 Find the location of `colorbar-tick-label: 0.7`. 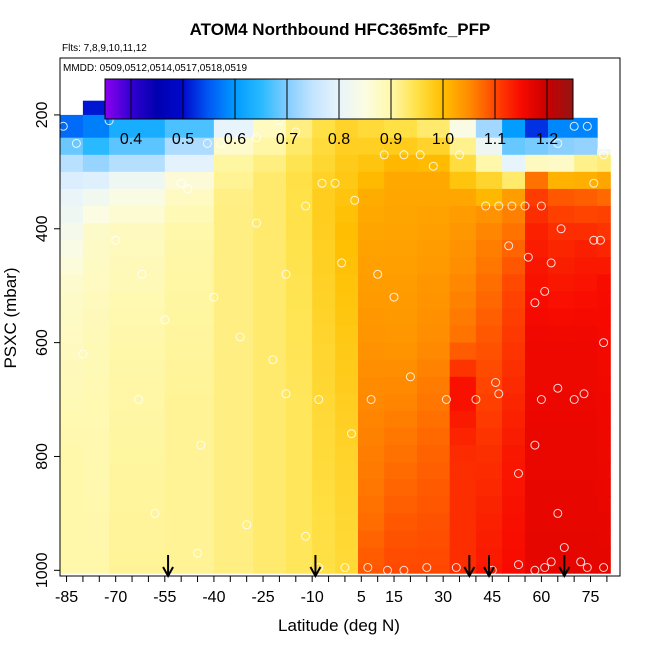

colorbar-tick-label: 0.7 is located at coordinates (287, 139).